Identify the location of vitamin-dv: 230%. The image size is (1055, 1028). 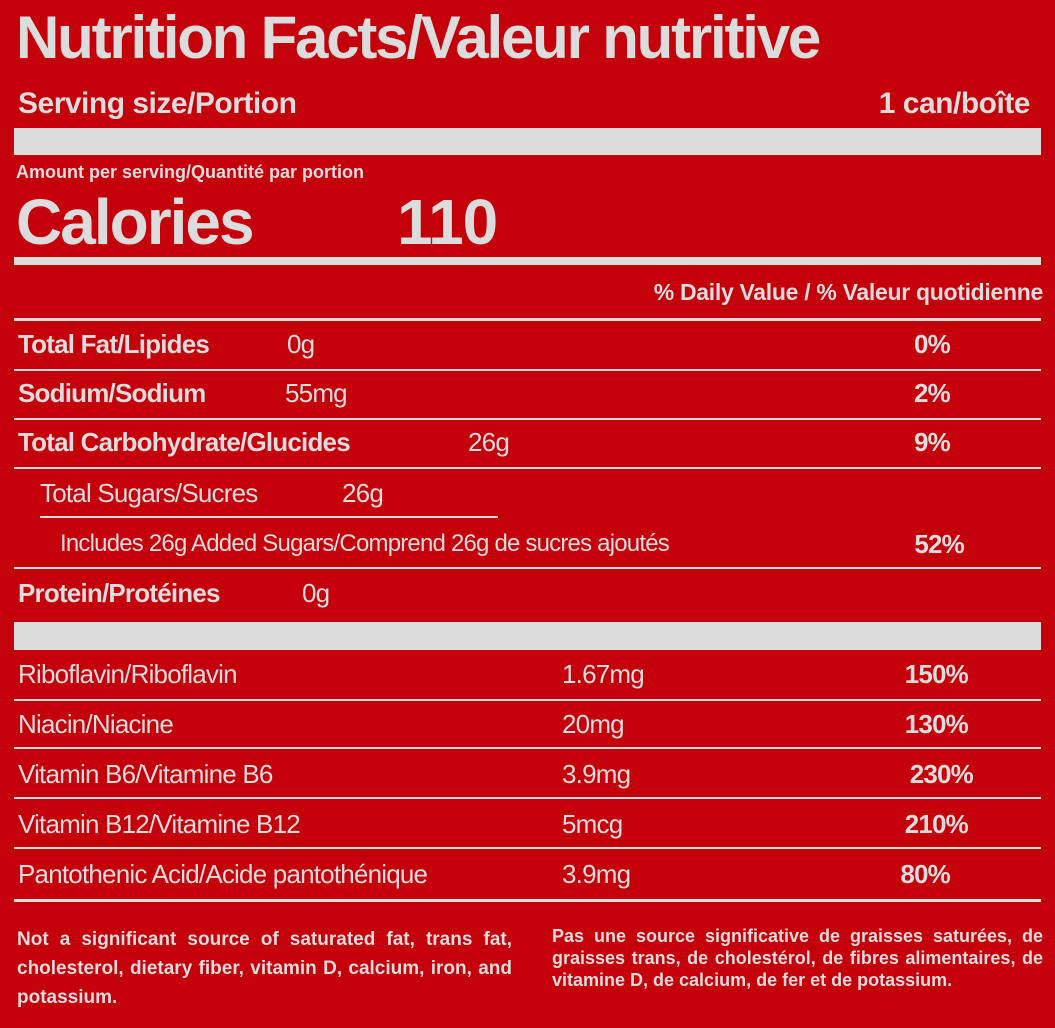
(941, 774).